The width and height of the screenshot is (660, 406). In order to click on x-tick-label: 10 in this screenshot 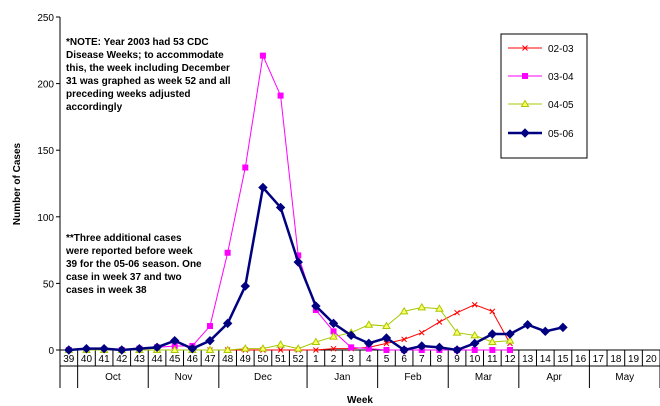, I will do `click(475, 359)`.